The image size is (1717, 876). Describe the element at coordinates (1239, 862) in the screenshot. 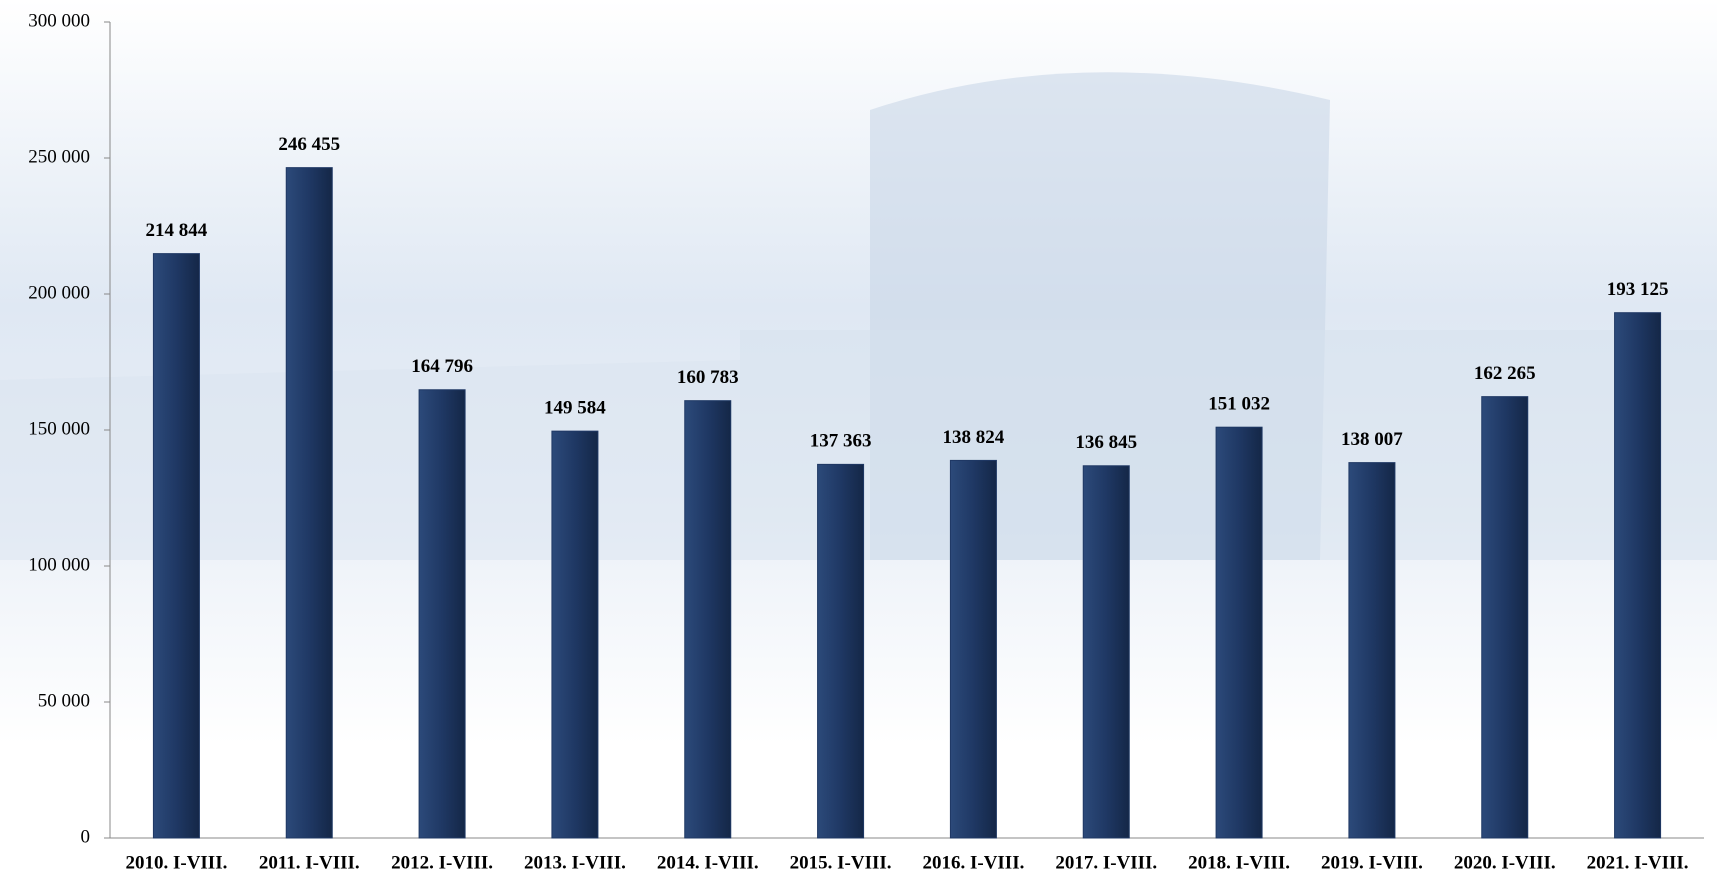

I see `x-tick-label: 2018. I-VIII.` at that location.